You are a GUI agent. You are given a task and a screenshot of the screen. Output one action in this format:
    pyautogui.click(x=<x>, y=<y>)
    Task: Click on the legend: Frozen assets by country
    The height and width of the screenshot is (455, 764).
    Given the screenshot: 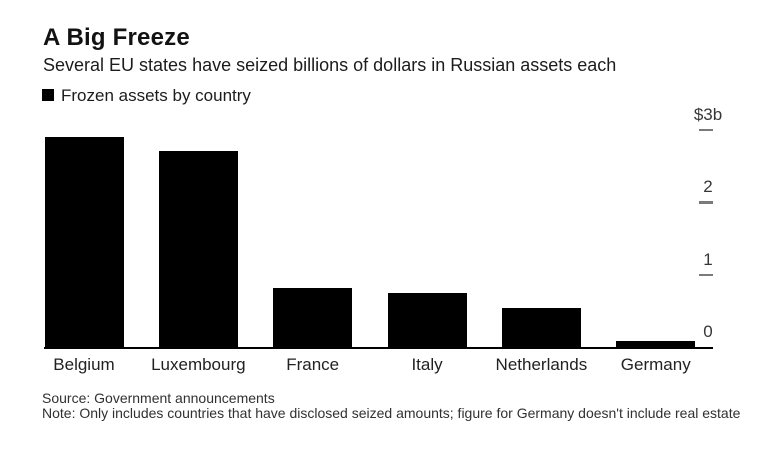 What is the action you would take?
    pyautogui.click(x=146, y=95)
    